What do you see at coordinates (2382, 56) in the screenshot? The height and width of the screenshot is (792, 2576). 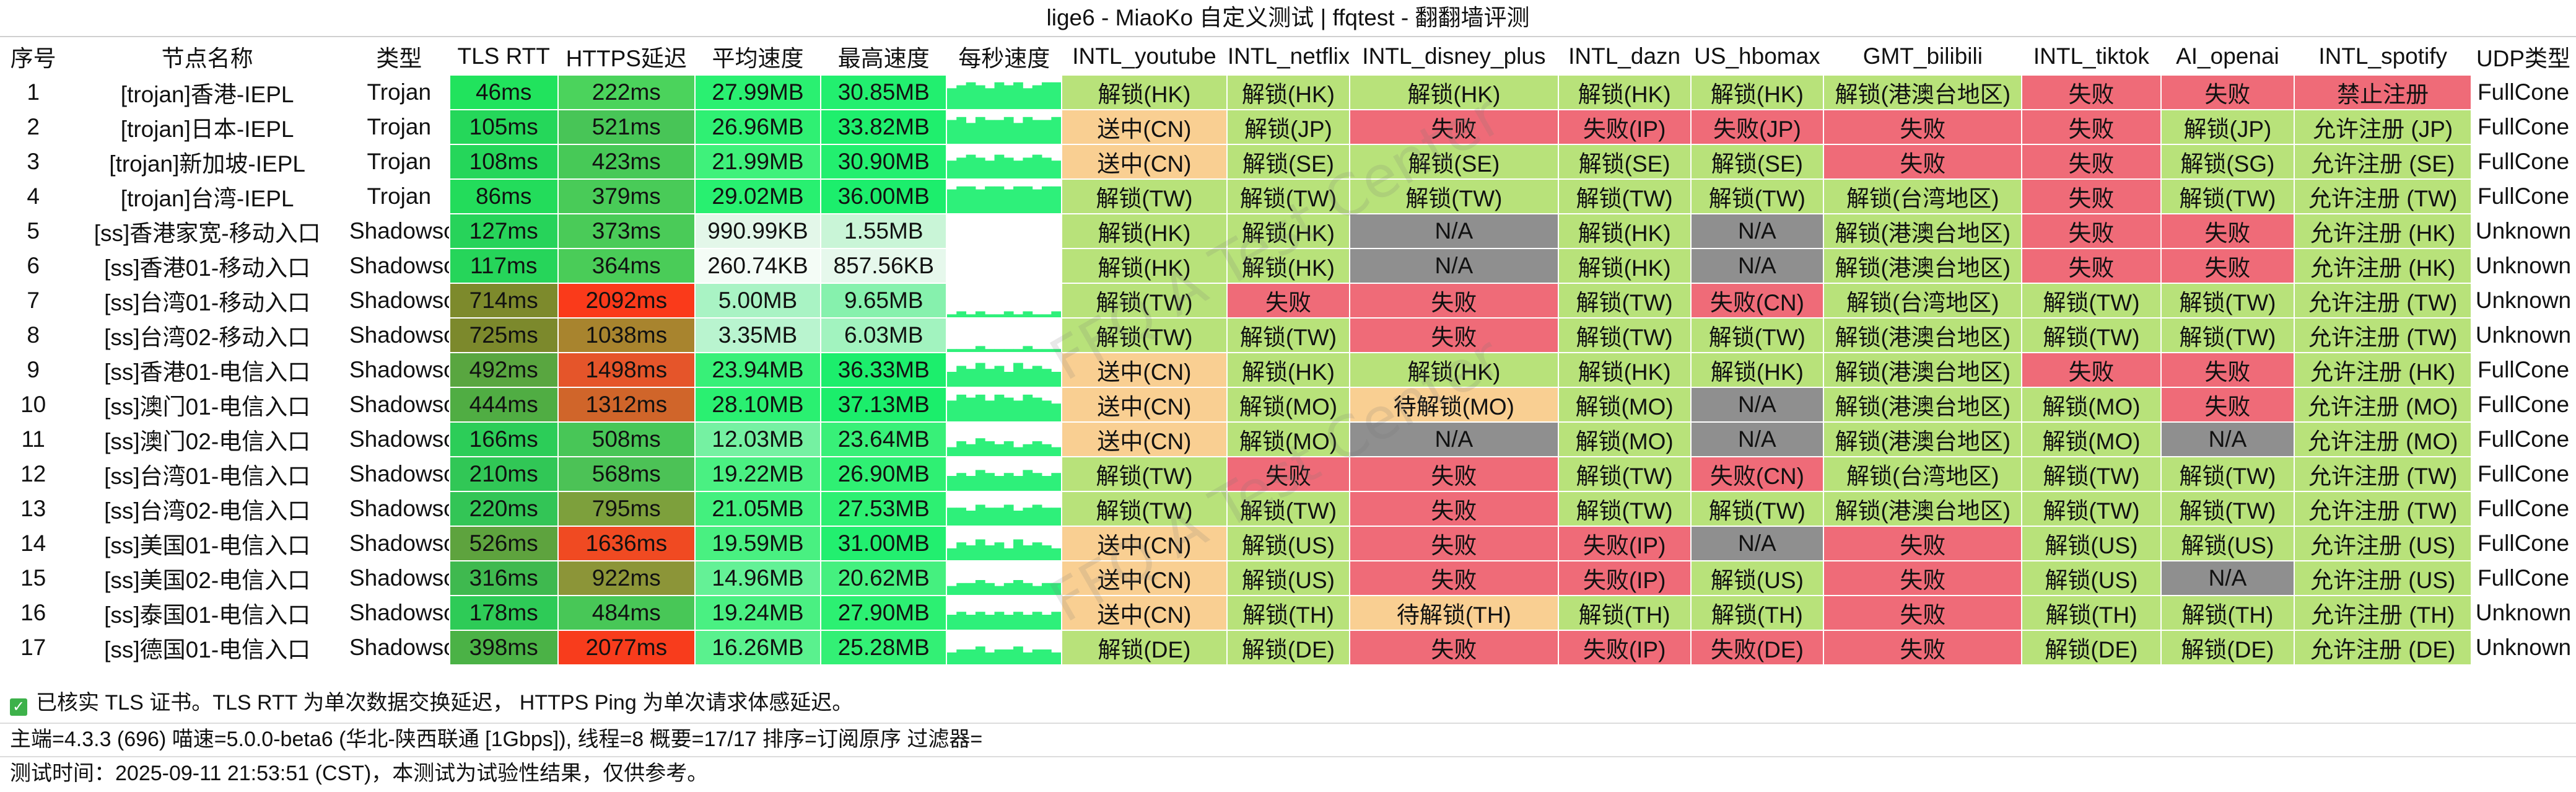 I see `column-header: INTL_spotify` at bounding box center [2382, 56].